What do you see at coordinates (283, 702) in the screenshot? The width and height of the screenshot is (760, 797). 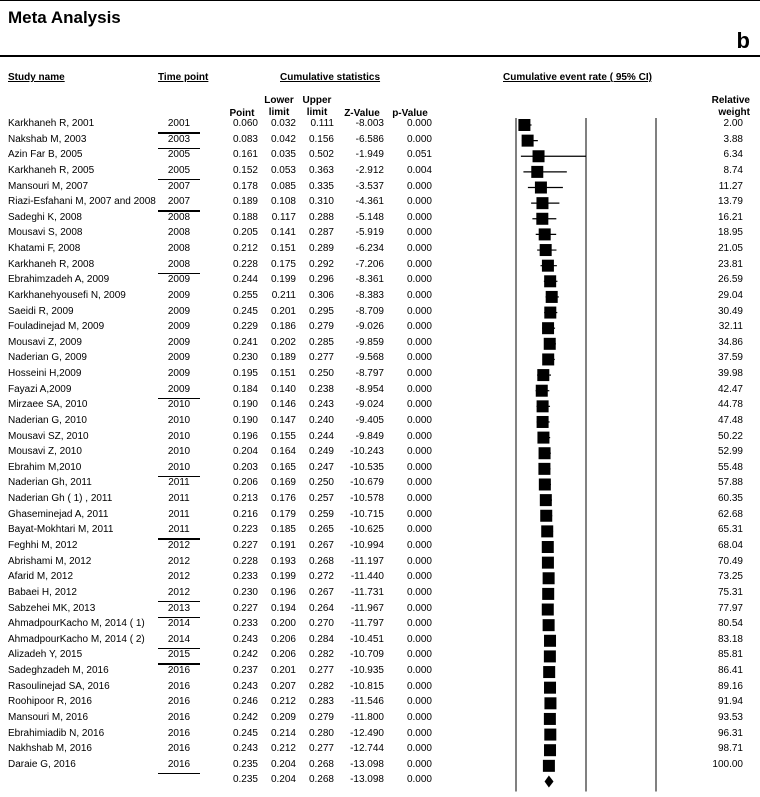 I see `lower-limit: 0.212` at bounding box center [283, 702].